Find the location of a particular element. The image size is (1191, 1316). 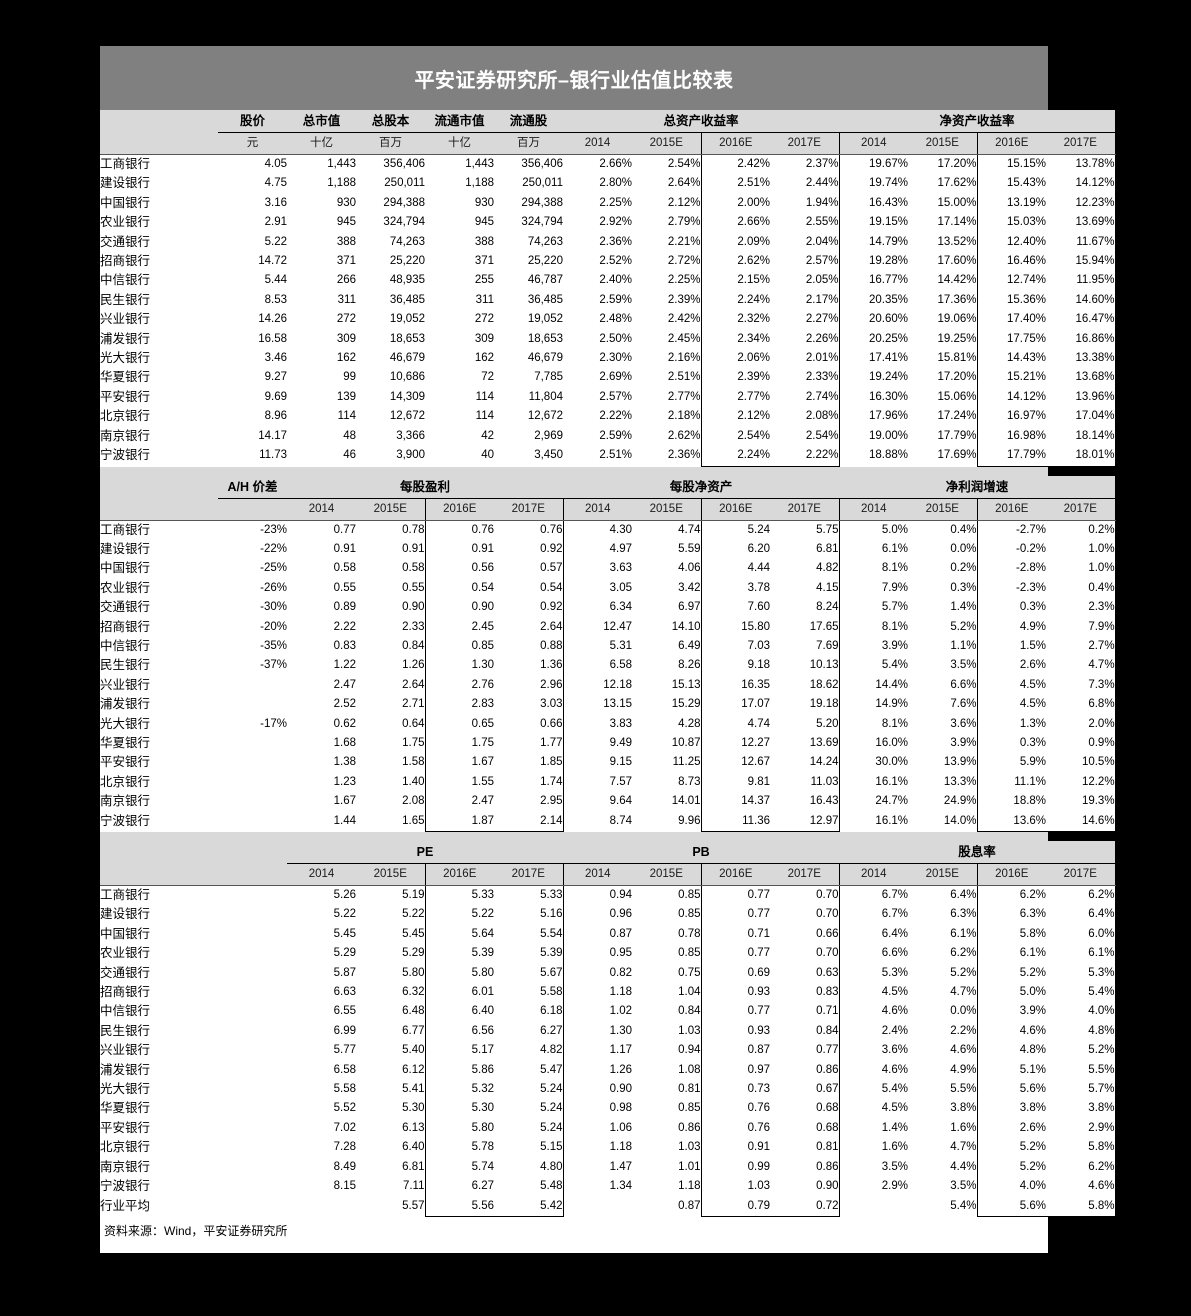

cell-growth-2016e: 2.6% is located at coordinates (1011, 666).